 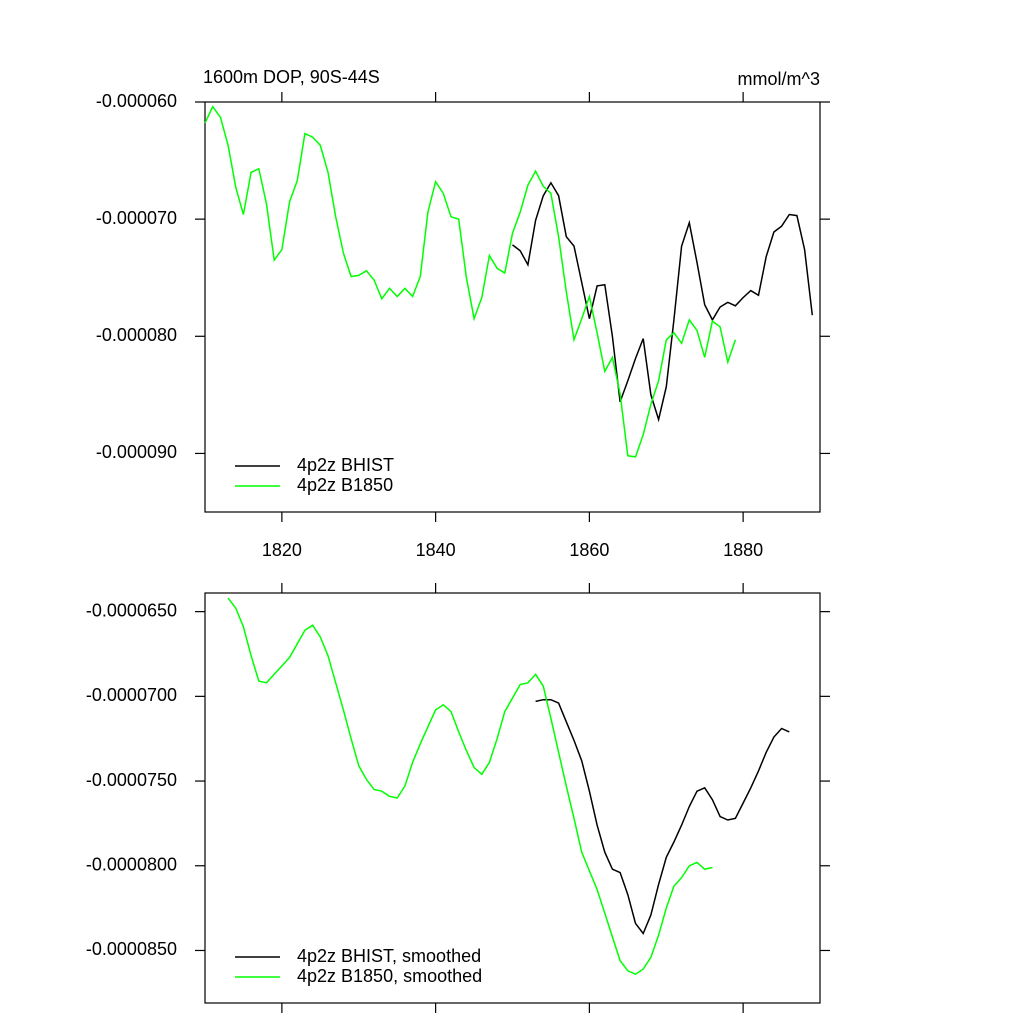 I want to click on legend-label: 4p2z B1850, so click(x=345, y=485).